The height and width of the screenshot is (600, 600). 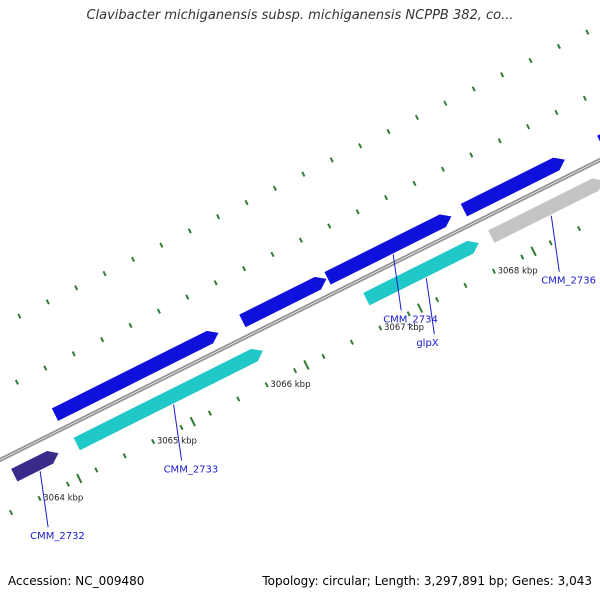 What do you see at coordinates (404, 328) in the screenshot?
I see `tick-label: 3067 kbp` at bounding box center [404, 328].